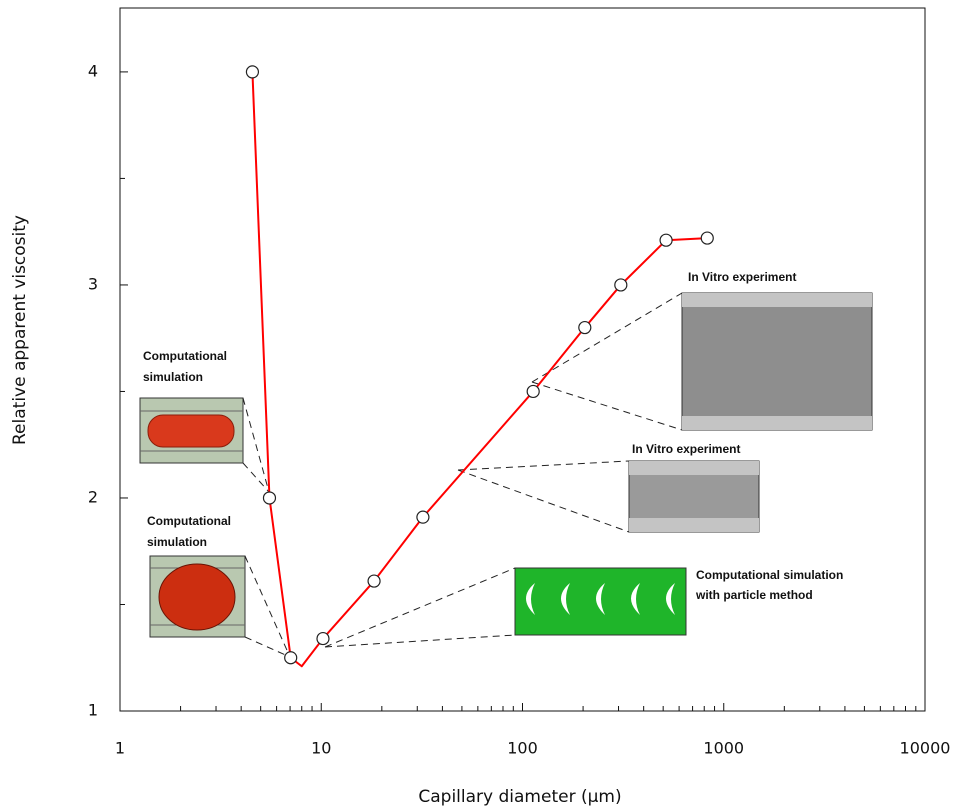 Image resolution: width=958 pixels, height=810 pixels. Describe the element at coordinates (93, 710) in the screenshot. I see `y-tick-label: 1` at that location.